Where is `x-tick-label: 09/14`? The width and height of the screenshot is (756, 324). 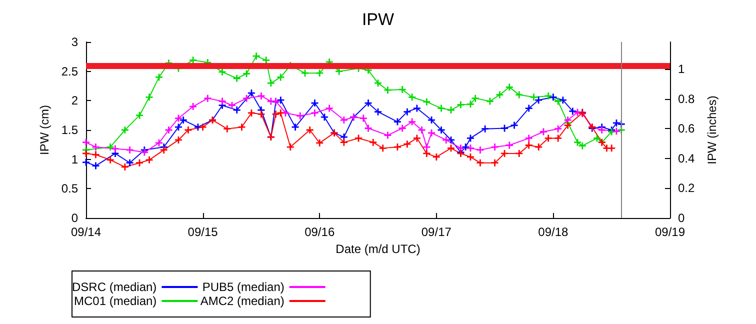
x-tick-label: 09/14 is located at coordinates (86, 232).